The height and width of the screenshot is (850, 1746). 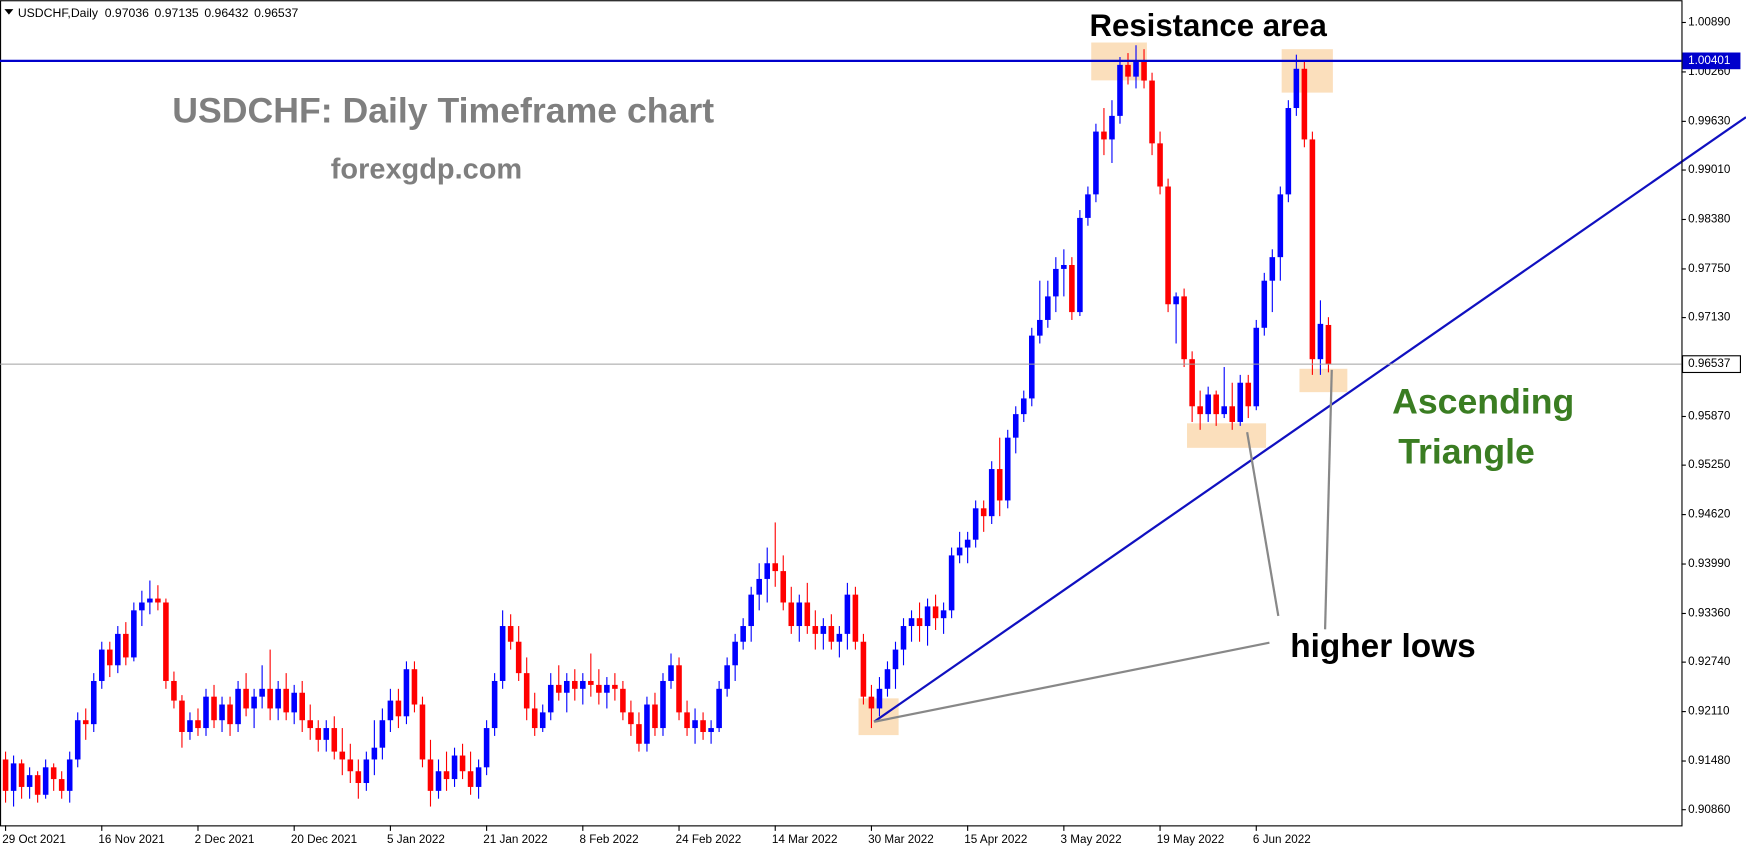 I want to click on resistance-label: Resistance area, so click(x=1209, y=25).